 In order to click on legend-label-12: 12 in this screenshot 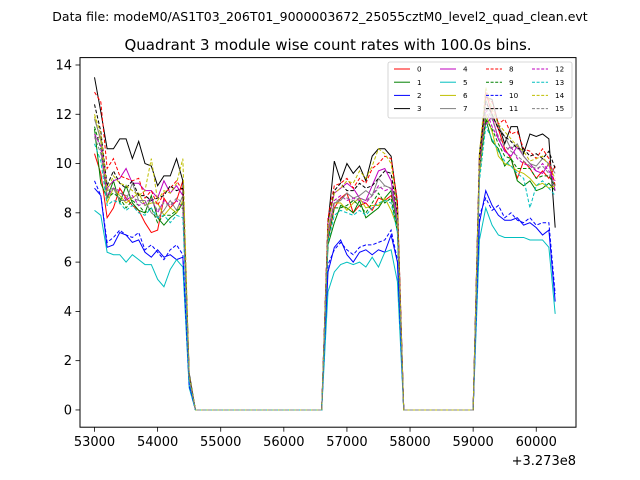, I will do `click(559, 69)`.